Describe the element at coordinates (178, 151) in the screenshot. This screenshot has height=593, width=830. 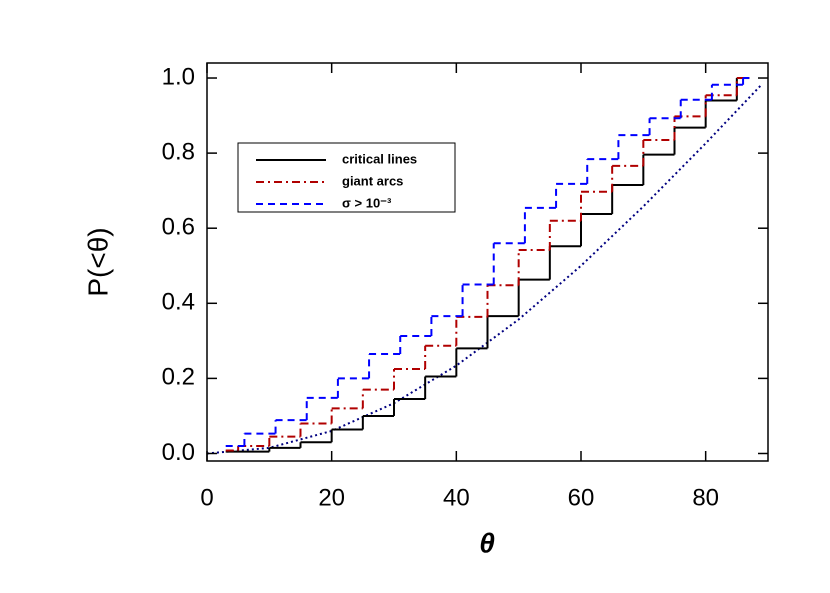
I see `y-tick-label: 0.8` at that location.